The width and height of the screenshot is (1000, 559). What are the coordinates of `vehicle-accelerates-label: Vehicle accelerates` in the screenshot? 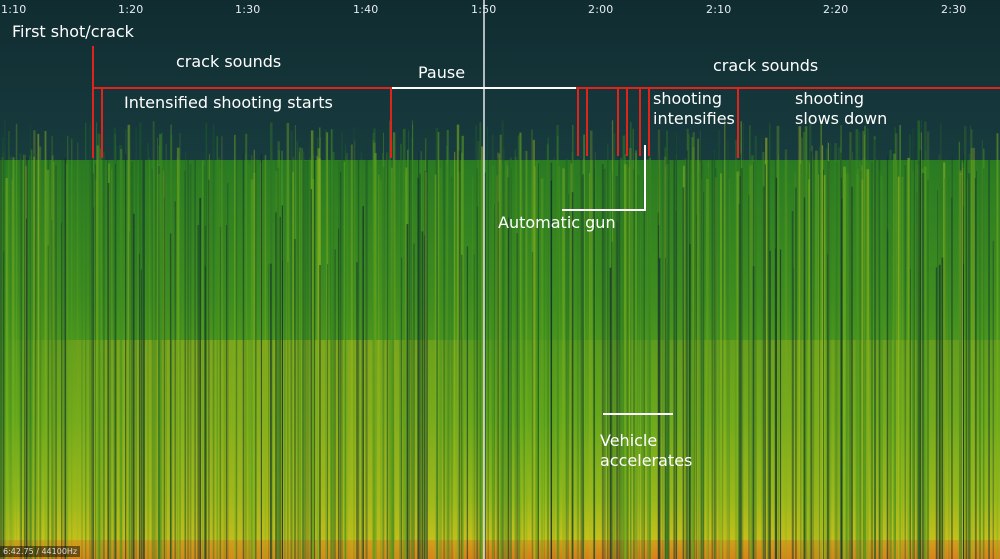 It's located at (646, 451).